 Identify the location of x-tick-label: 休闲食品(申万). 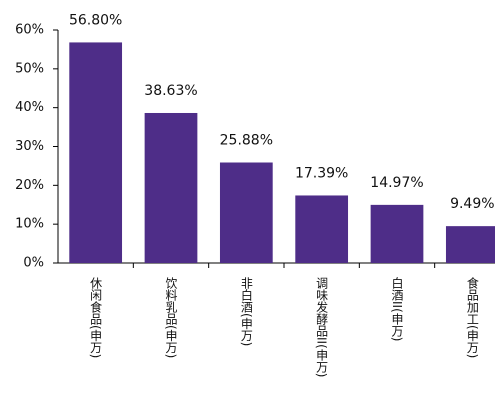
(96, 318).